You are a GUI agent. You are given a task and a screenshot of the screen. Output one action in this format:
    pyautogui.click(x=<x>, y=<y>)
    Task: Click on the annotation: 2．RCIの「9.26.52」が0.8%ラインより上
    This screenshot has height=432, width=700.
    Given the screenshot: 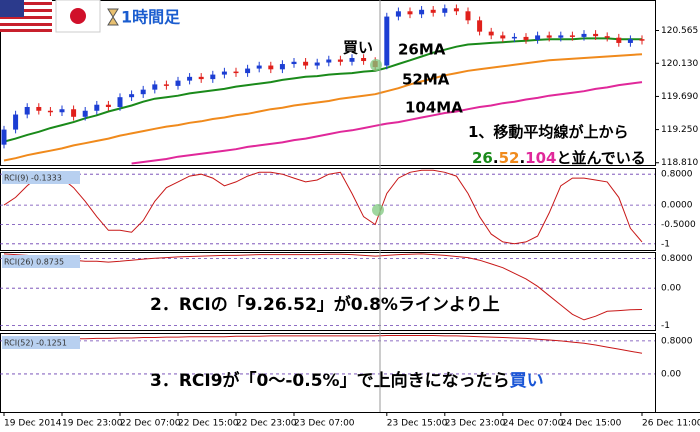 What is the action you would take?
    pyautogui.click(x=325, y=304)
    